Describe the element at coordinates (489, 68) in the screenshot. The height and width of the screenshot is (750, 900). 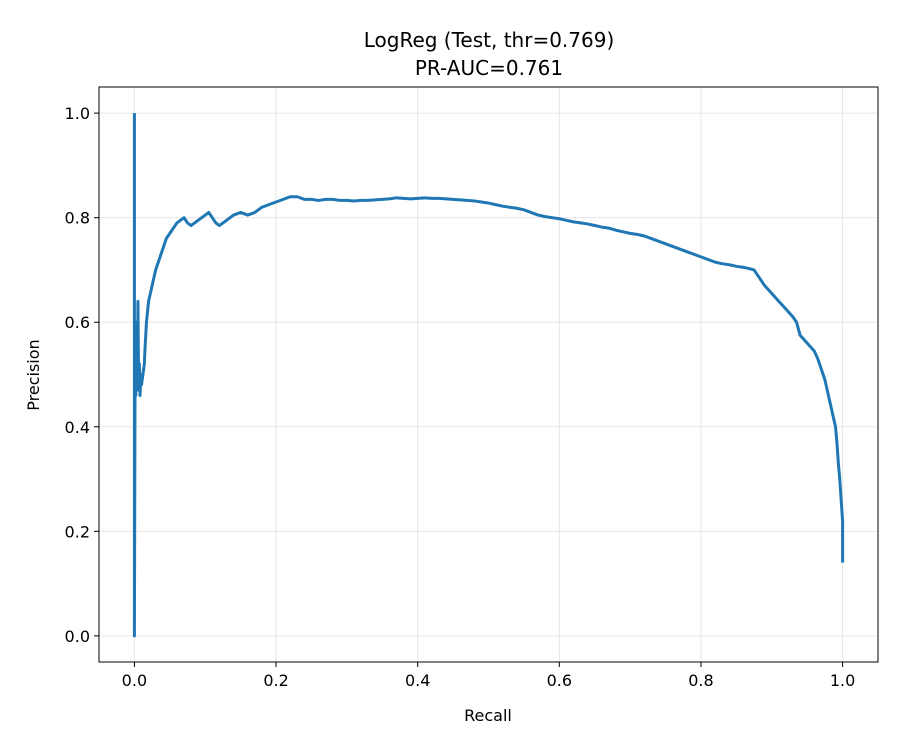
I see `chart-subtitle: PR-AUC=0.761` at that location.